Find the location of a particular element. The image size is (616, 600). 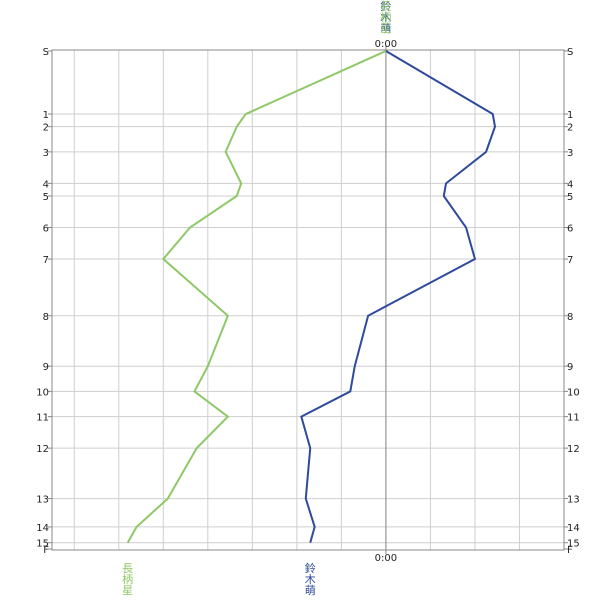

y-tick-label-left: 14 is located at coordinates (42, 528).